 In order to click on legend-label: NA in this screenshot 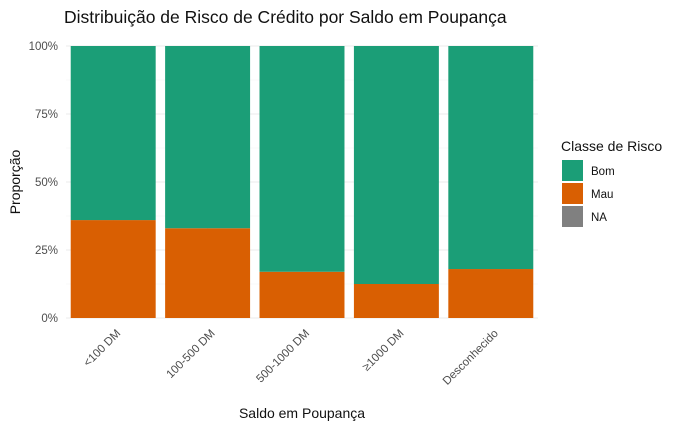, I will do `click(599, 218)`.